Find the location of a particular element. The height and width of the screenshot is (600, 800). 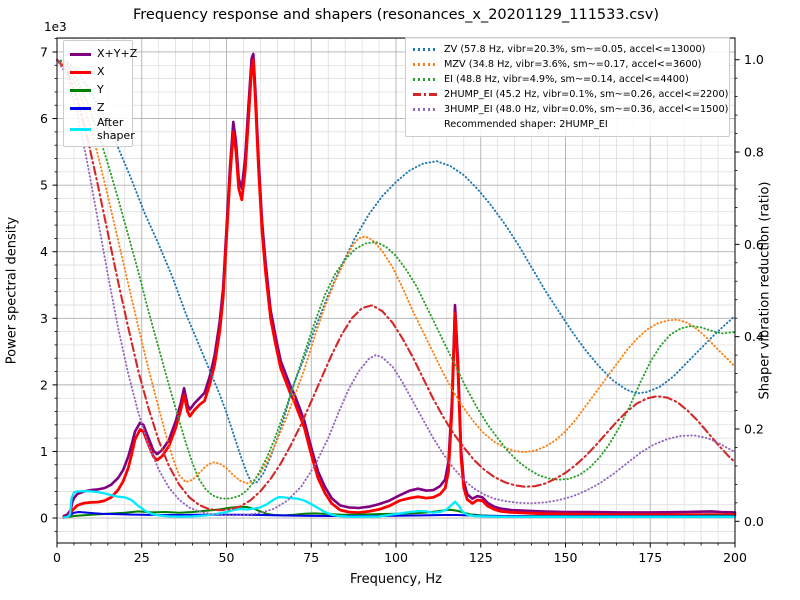

legend-entry-label: X+Y+Z is located at coordinates (117, 53).